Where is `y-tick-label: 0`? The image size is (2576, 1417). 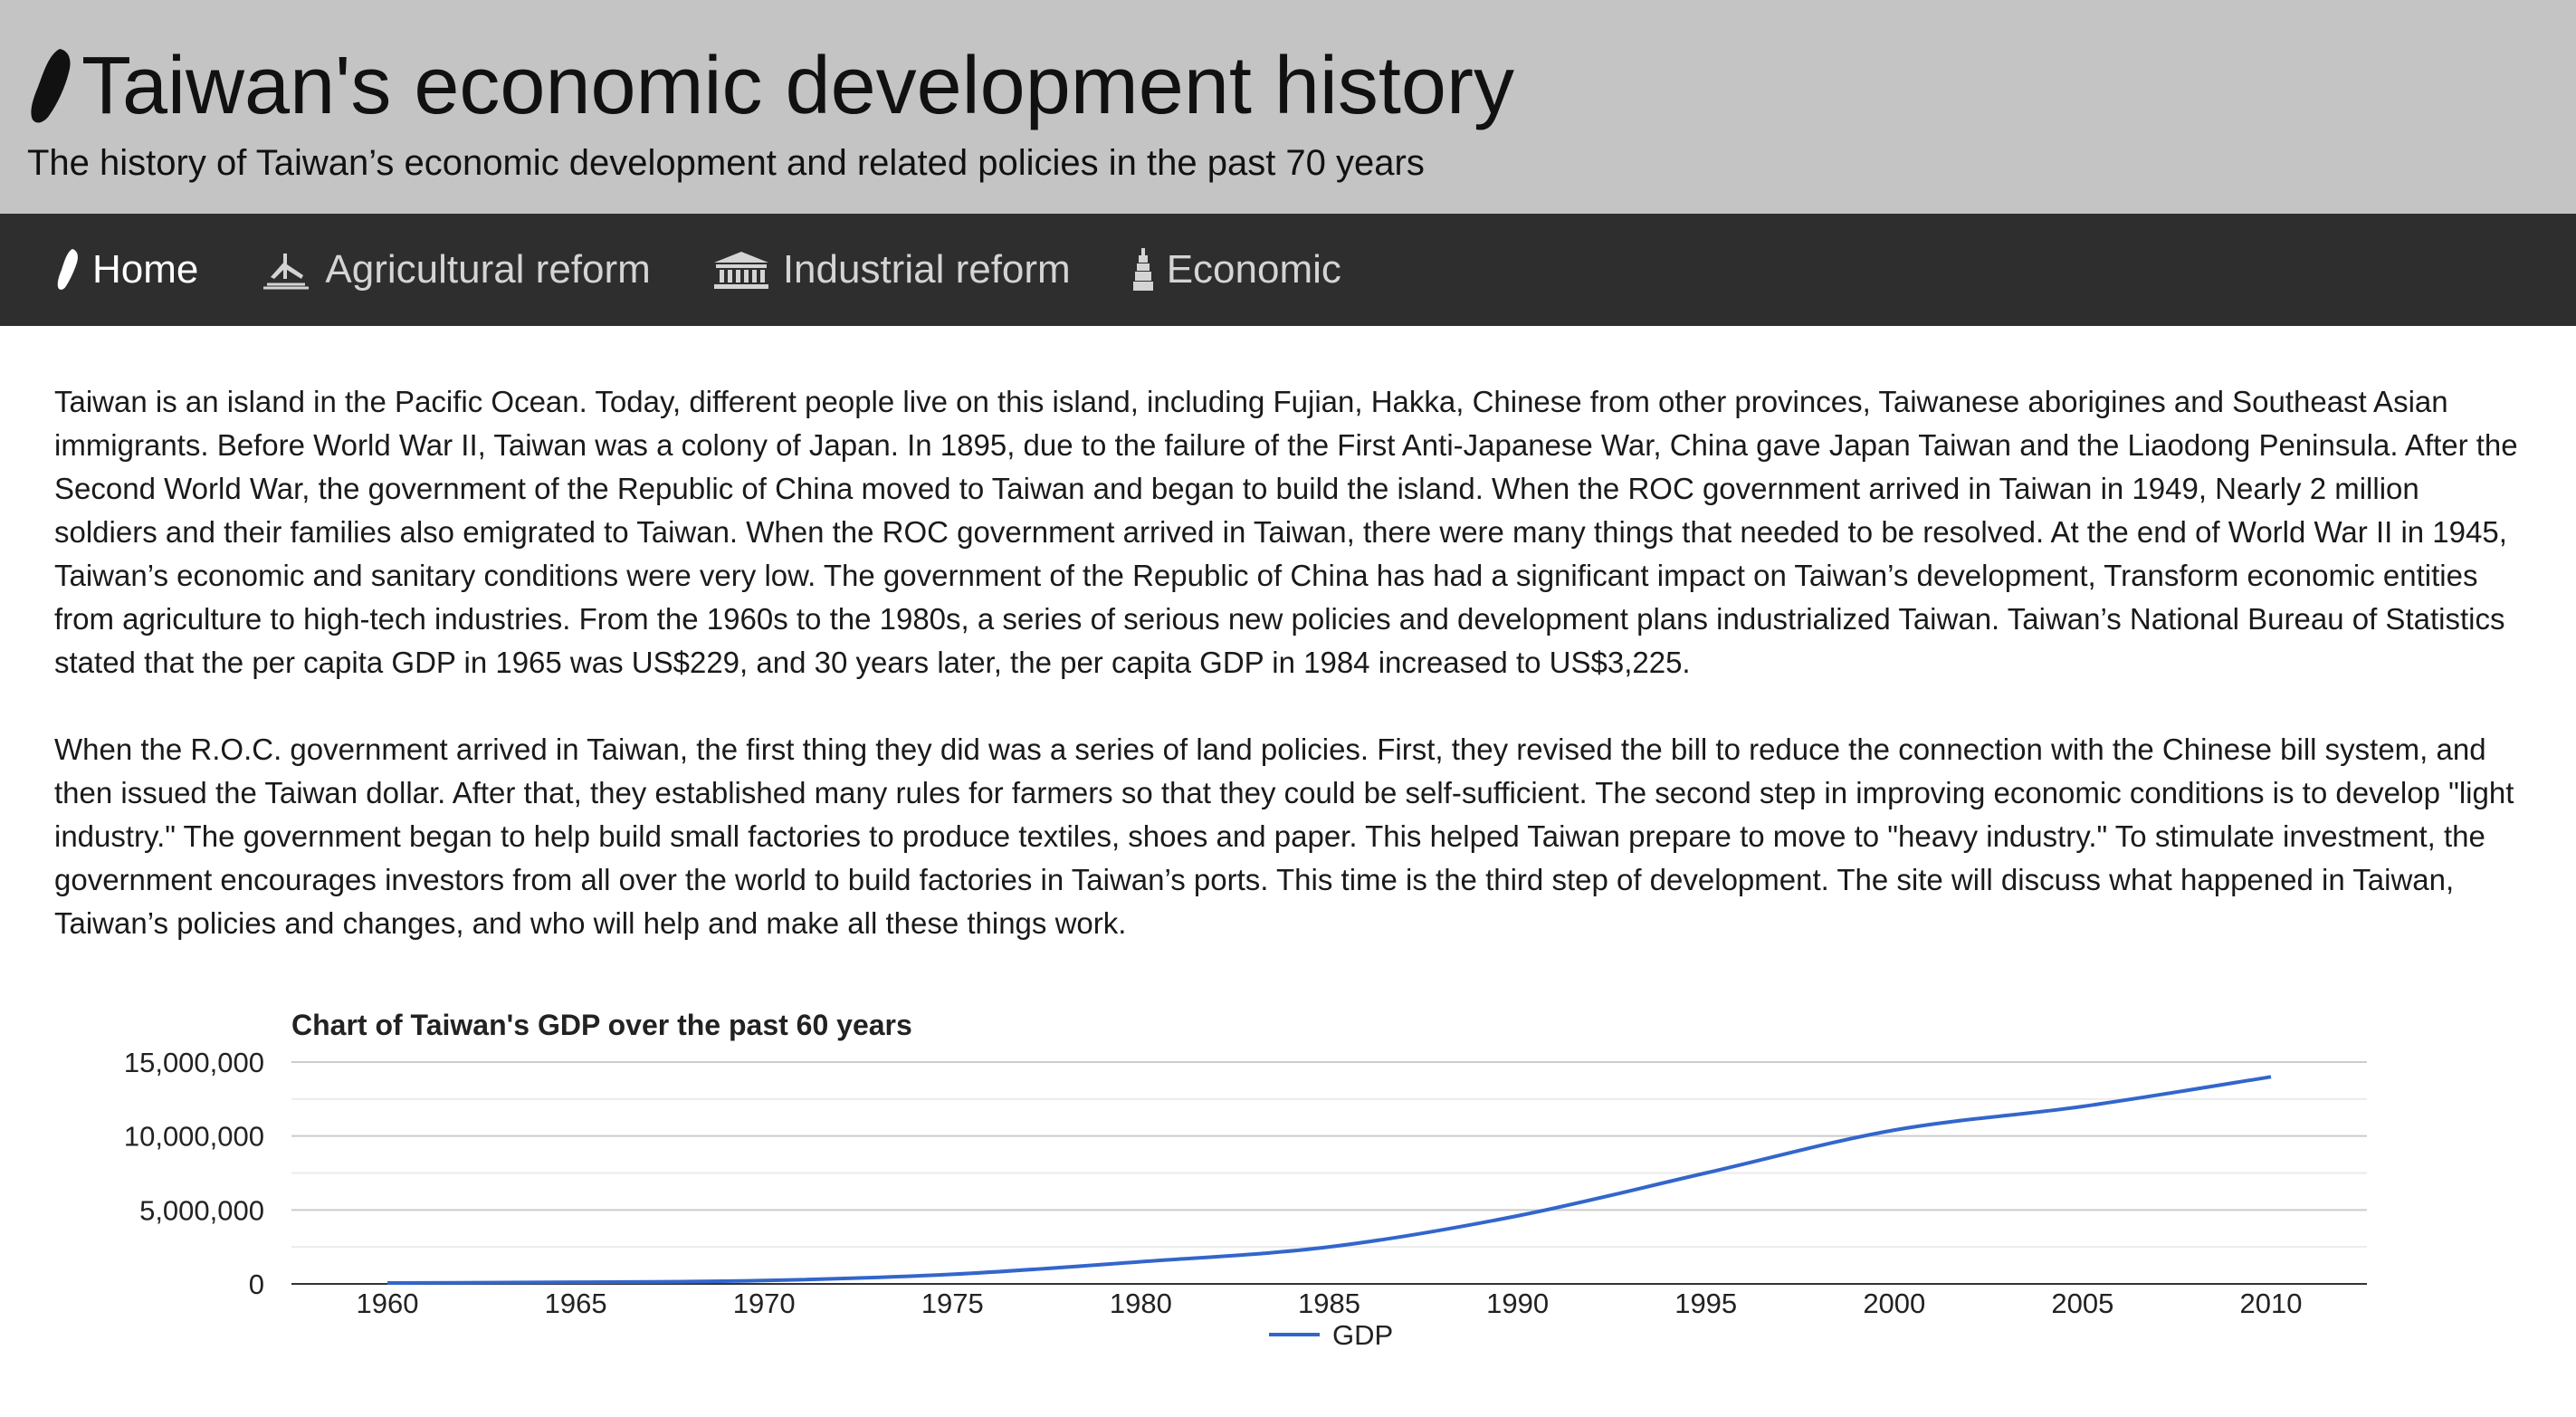 y-tick-label: 0 is located at coordinates (256, 1284).